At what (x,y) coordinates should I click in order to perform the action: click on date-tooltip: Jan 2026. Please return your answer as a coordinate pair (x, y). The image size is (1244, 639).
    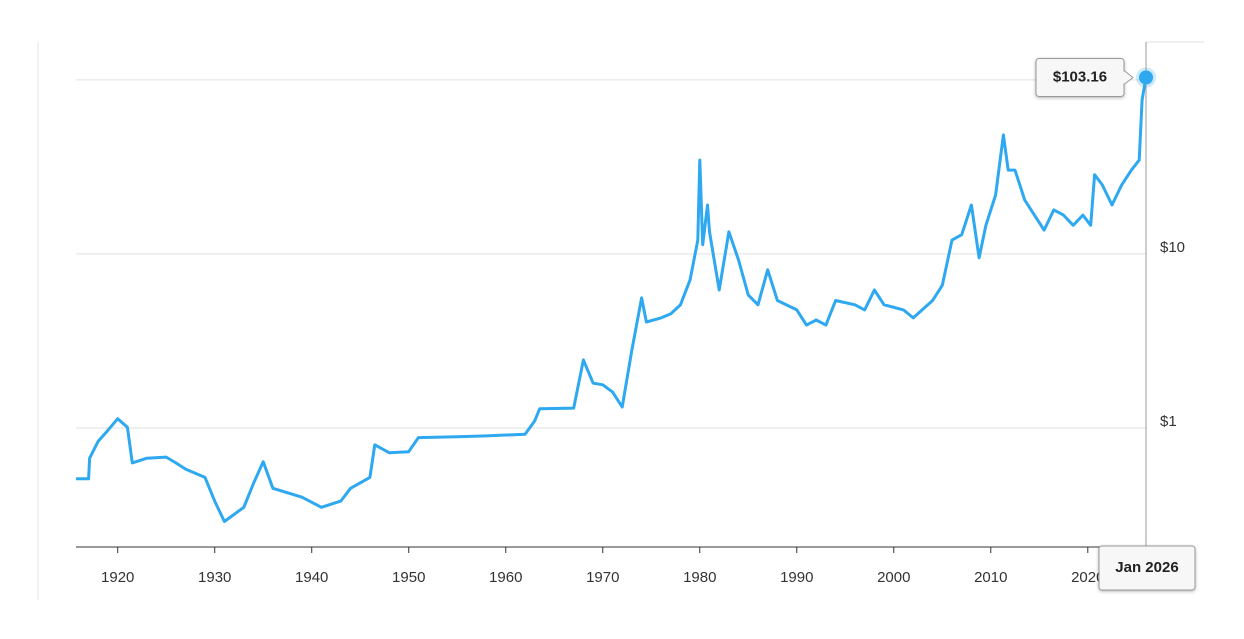
    Looking at the image, I should click on (1146, 567).